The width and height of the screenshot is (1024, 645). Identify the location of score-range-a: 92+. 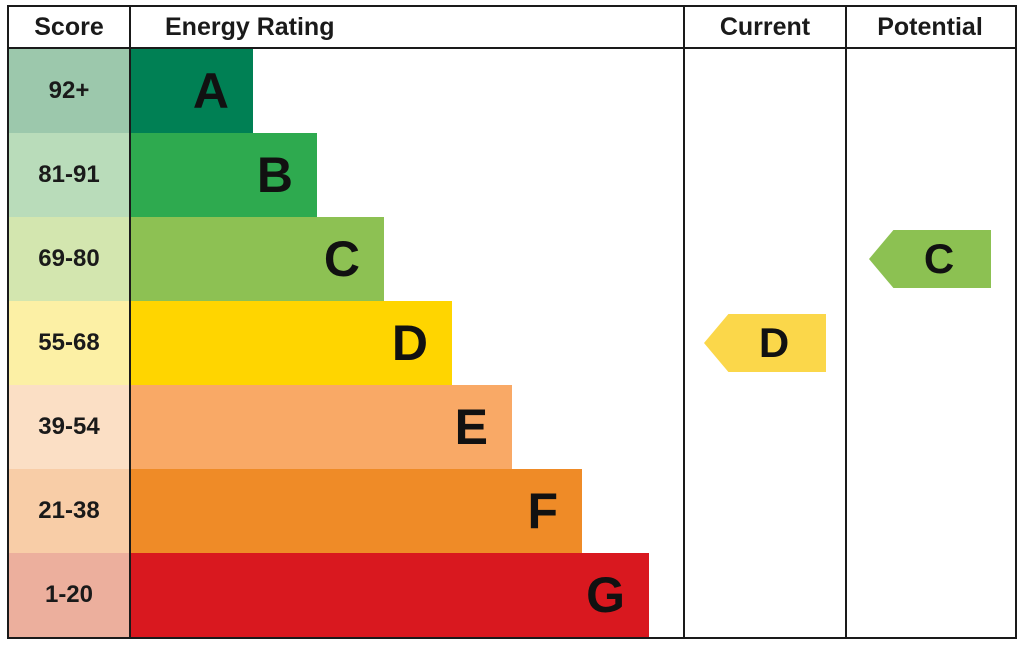
(69, 90).